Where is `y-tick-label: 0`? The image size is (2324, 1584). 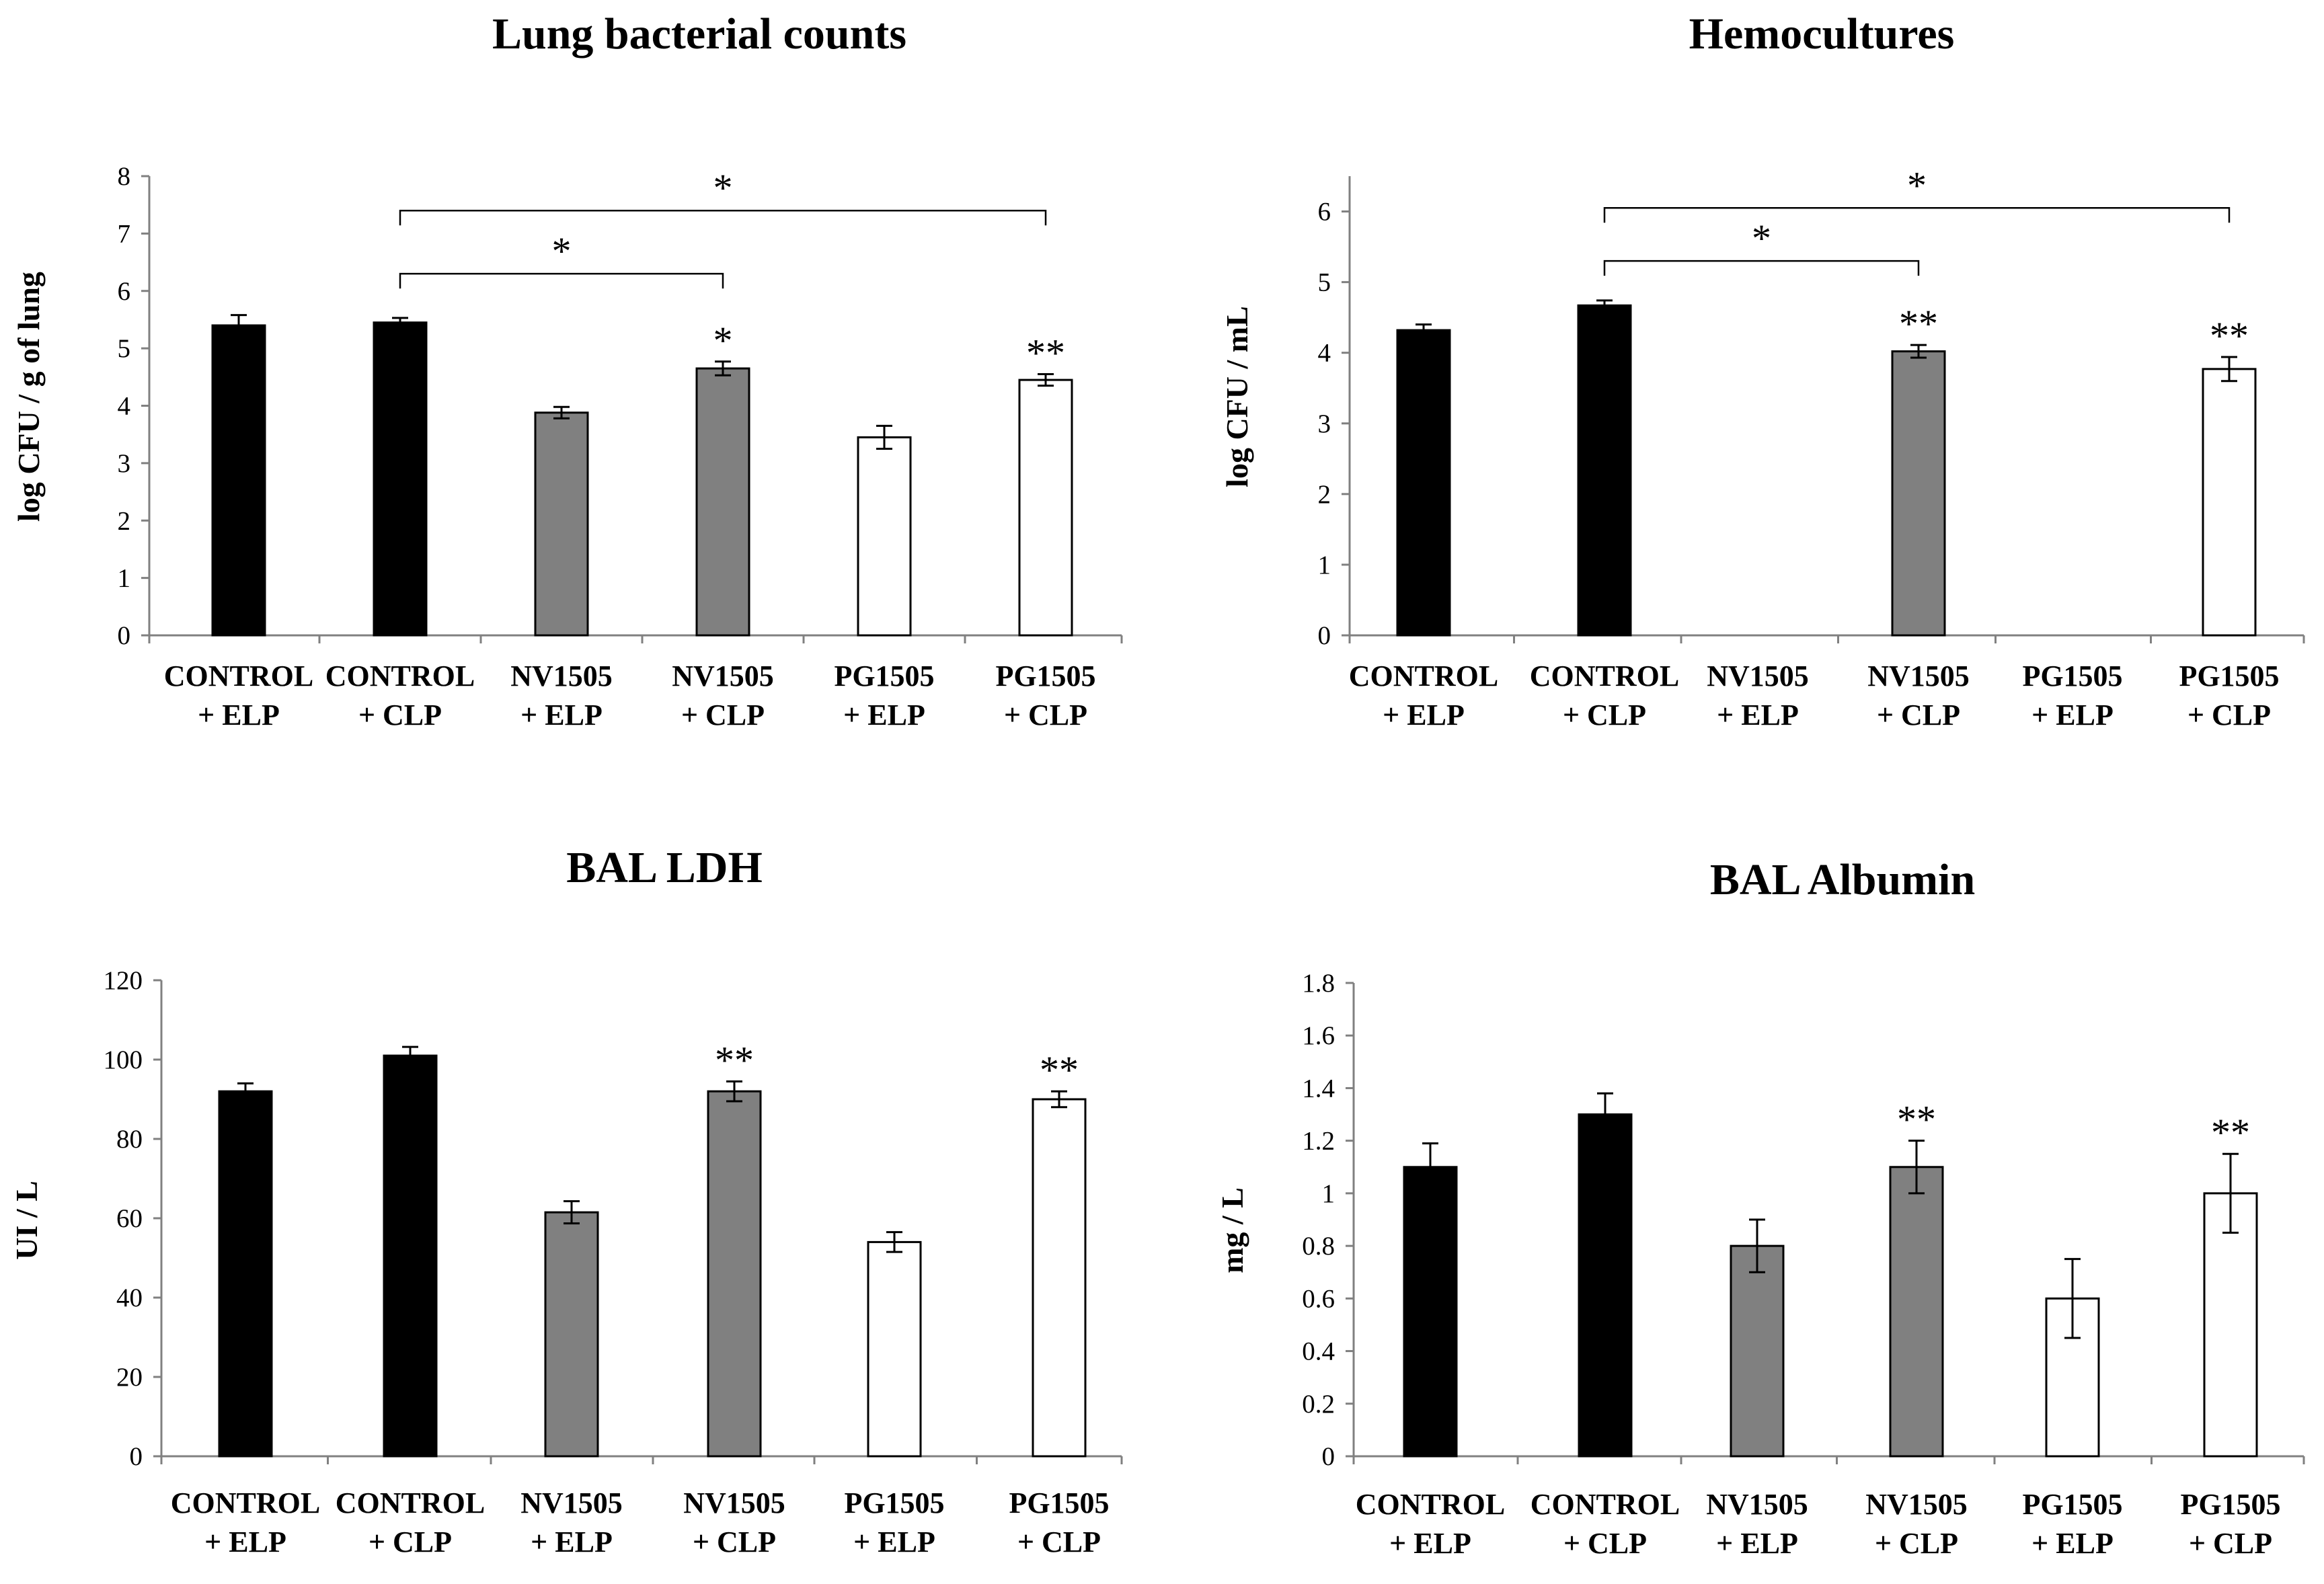 y-tick-label: 0 is located at coordinates (1328, 1456).